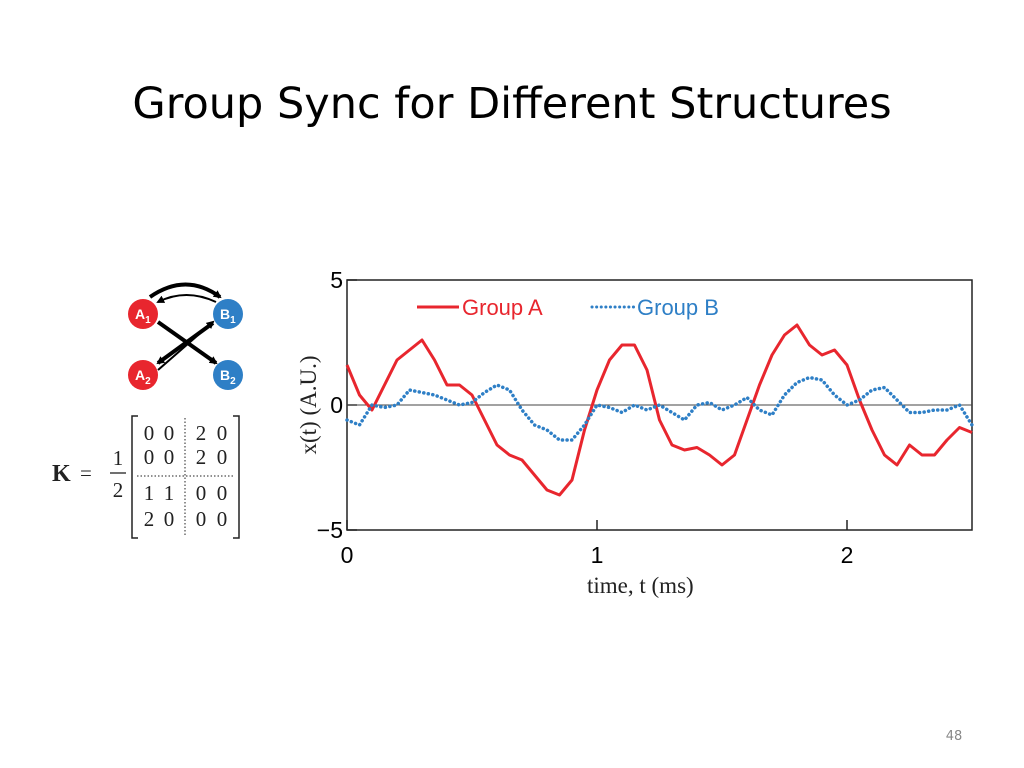 Image resolution: width=1024 pixels, height=768 pixels. I want to click on x-axis-label: time, t (ms), so click(640, 585).